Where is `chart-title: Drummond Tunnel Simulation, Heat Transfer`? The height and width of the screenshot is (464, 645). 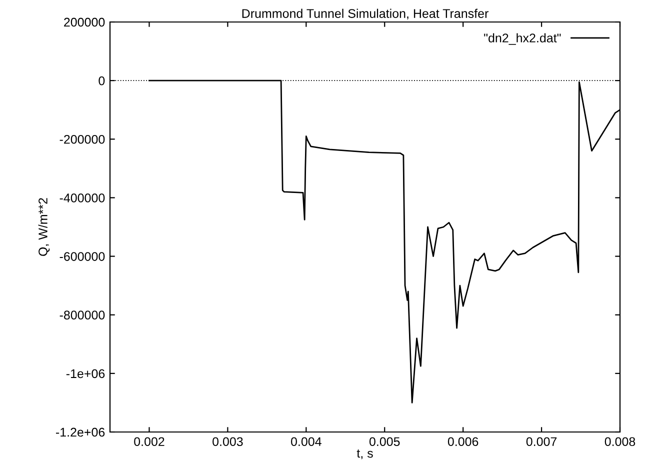 chart-title: Drummond Tunnel Simulation, Heat Transfer is located at coordinates (365, 14).